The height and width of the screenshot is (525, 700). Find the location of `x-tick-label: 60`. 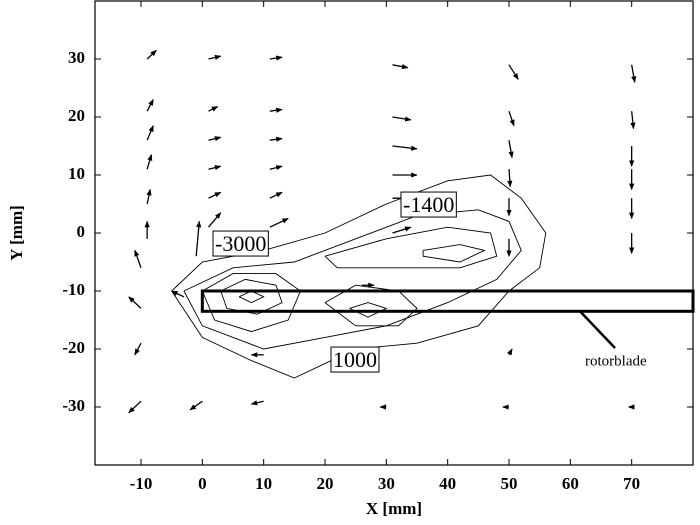

x-tick-label: 60 is located at coordinates (570, 483).